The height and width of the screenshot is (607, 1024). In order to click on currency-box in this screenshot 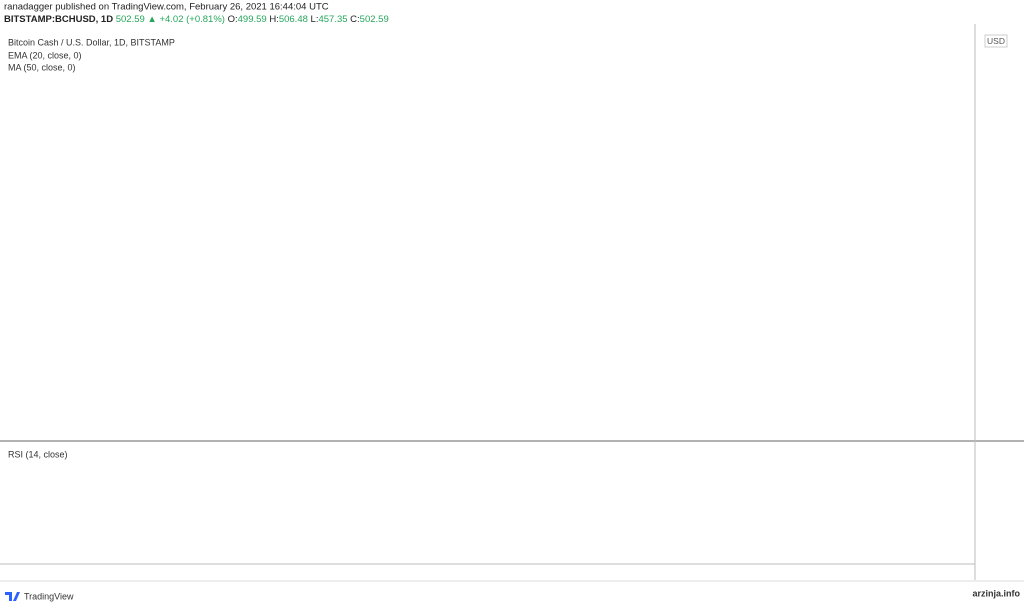, I will do `click(996, 41)`.